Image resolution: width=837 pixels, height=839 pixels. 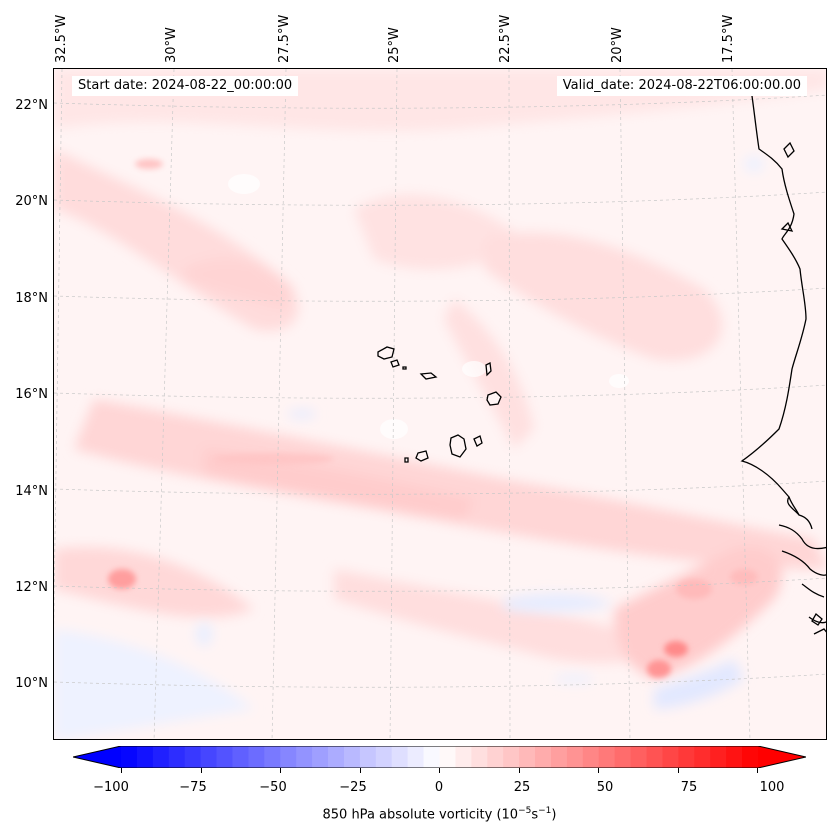 What do you see at coordinates (97, 757) in the screenshot?
I see `colorbar-extend-min` at bounding box center [97, 757].